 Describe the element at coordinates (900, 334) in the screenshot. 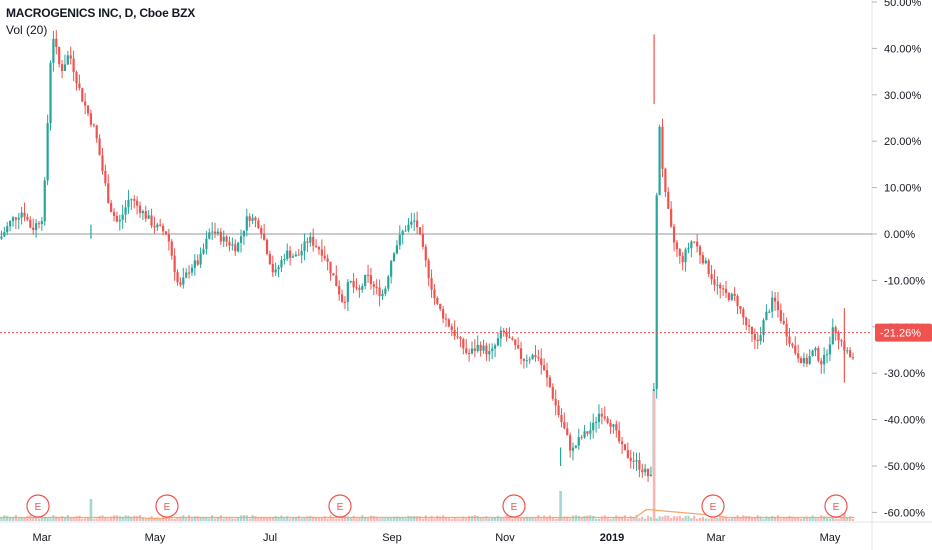

I see `last-price-label: -21.26%` at that location.